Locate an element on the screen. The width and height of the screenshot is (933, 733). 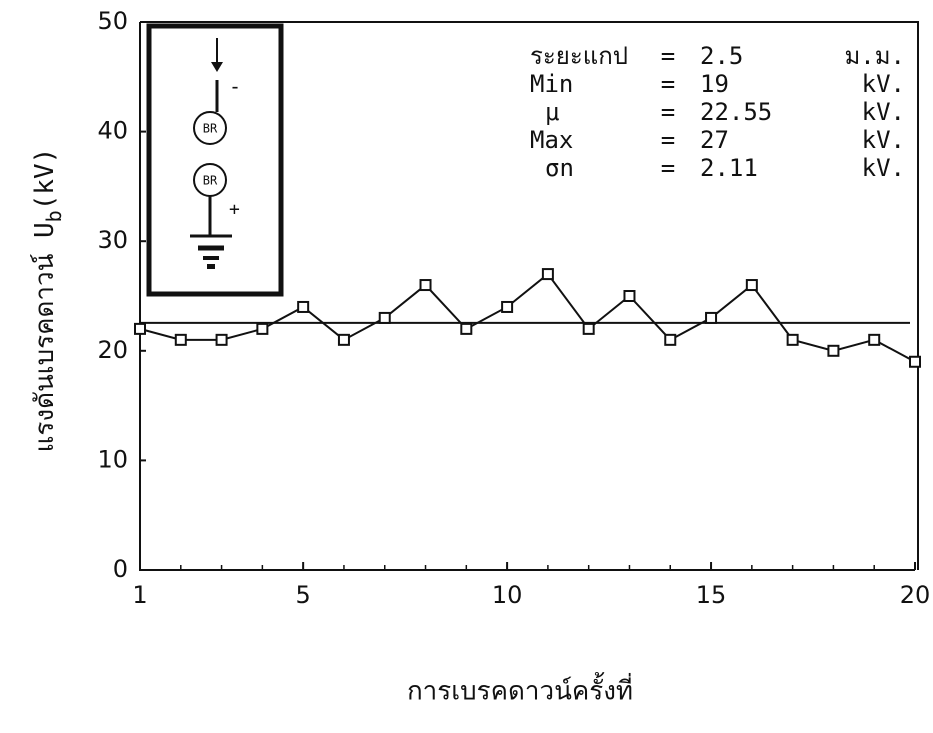
x-tick-label: 20 is located at coordinates (915, 595).